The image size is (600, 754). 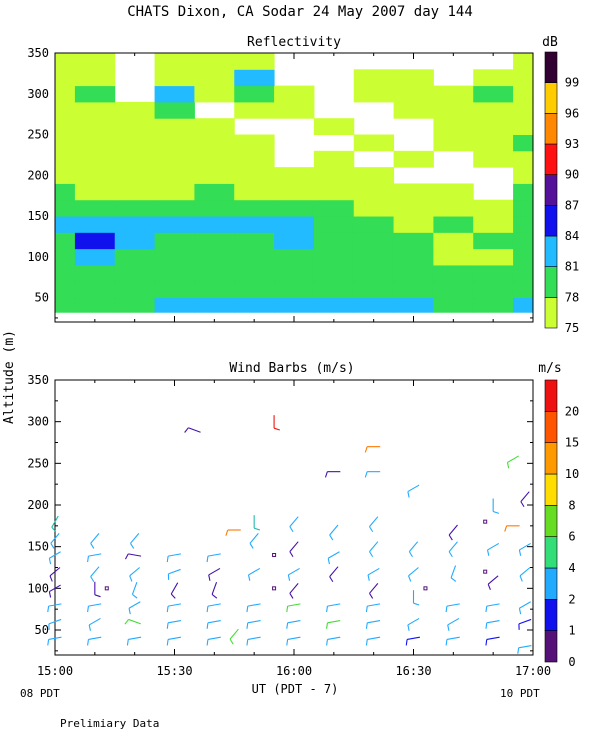 I want to click on panel2-colorbar-label: m/s, so click(x=549, y=368).